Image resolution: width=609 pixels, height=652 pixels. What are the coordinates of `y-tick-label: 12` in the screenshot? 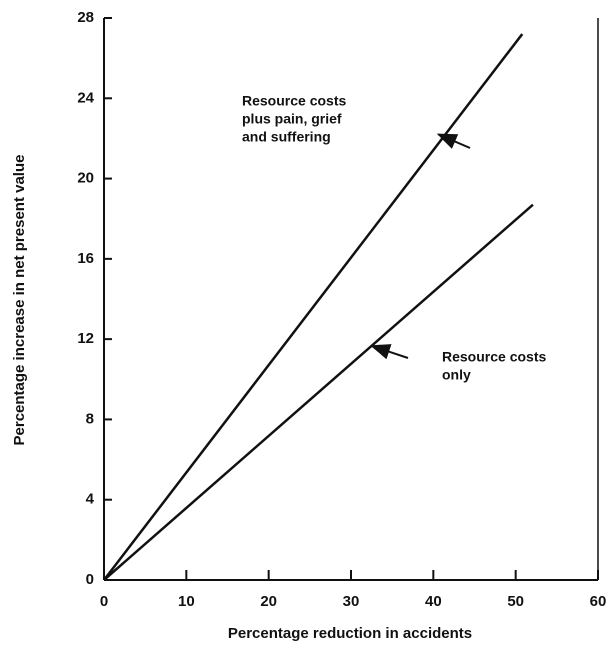 It's located at (85, 338).